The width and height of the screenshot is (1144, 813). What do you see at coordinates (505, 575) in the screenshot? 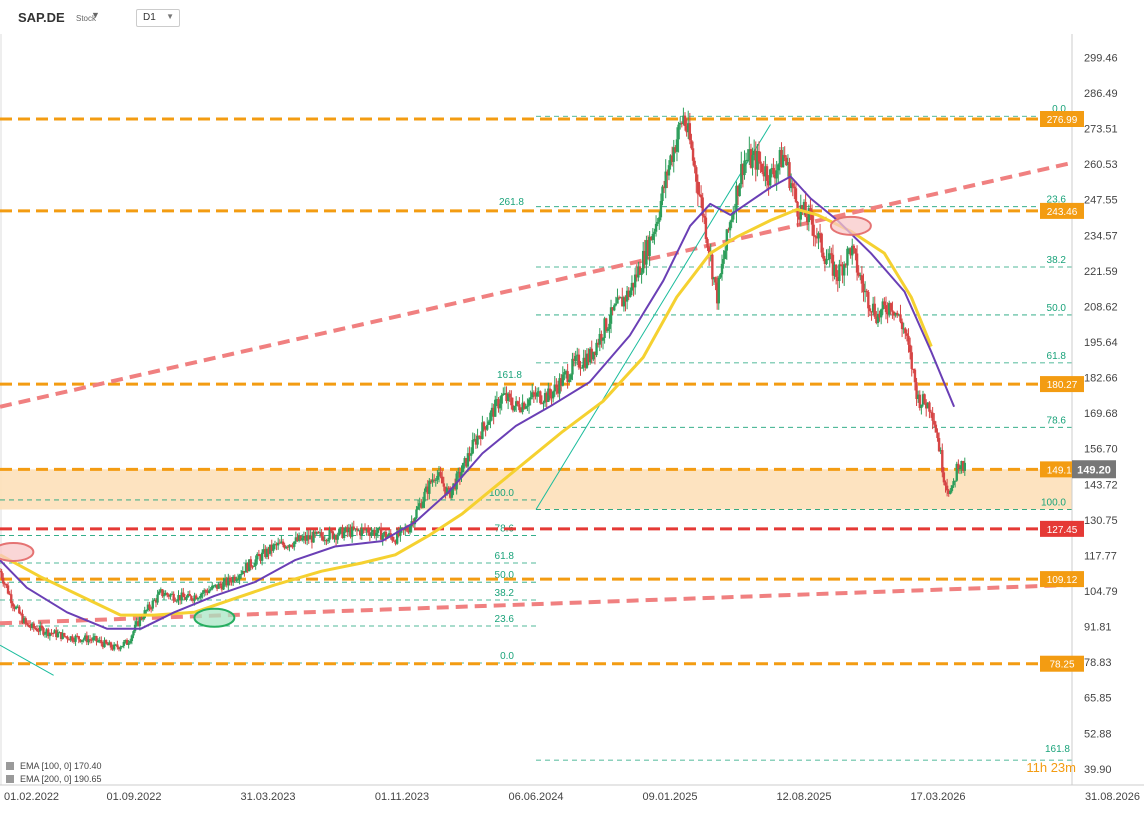
I see `fib-lower-label: 50.0` at bounding box center [505, 575].